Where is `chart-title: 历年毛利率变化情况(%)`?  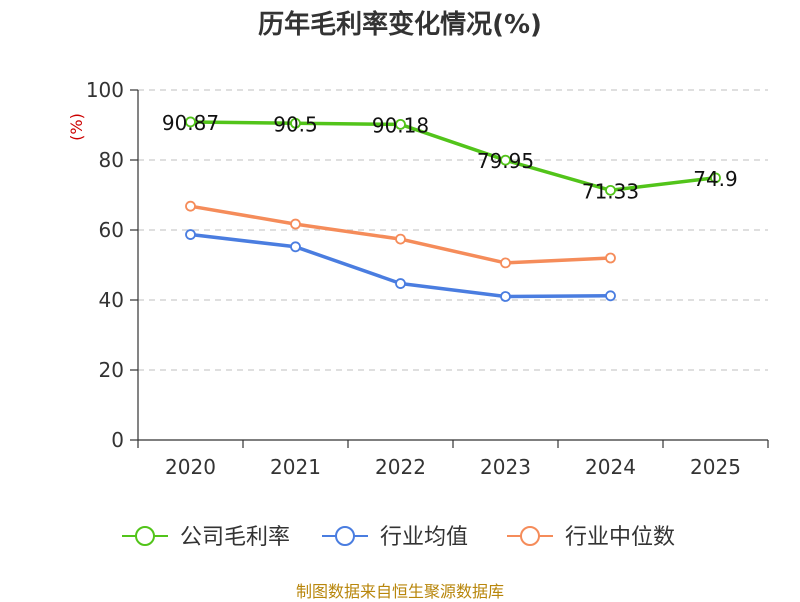 chart-title: 历年毛利率变化情况(%) is located at coordinates (400, 25).